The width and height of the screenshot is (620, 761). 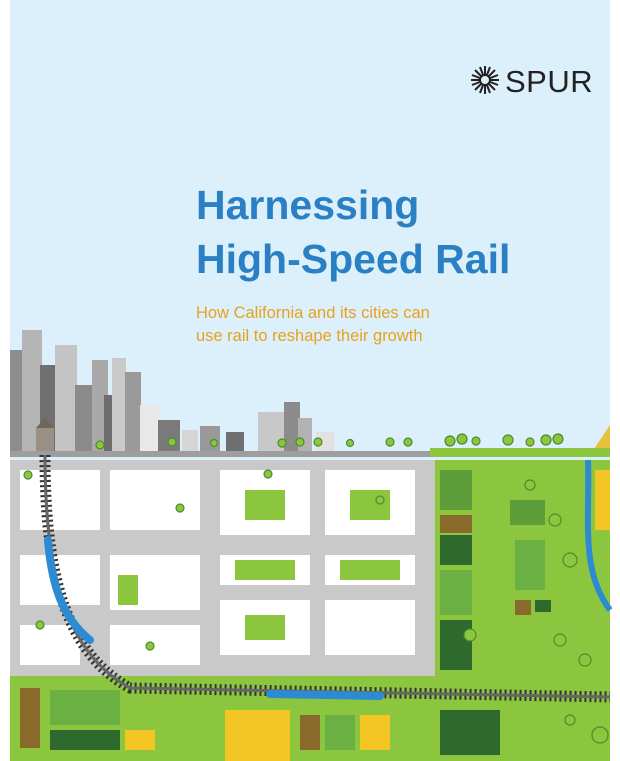 I want to click on subtitle-line: How California and its cities can, so click(x=313, y=313).